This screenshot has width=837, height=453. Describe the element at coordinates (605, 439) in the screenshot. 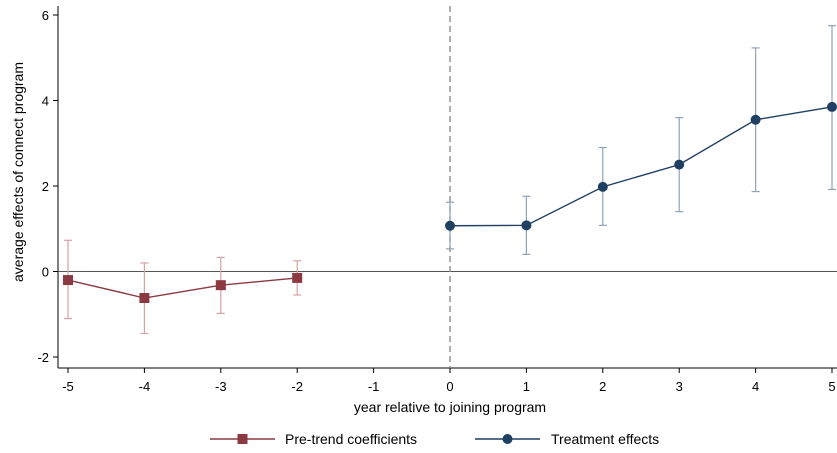

I see `legend-label: Treatment effects` at that location.